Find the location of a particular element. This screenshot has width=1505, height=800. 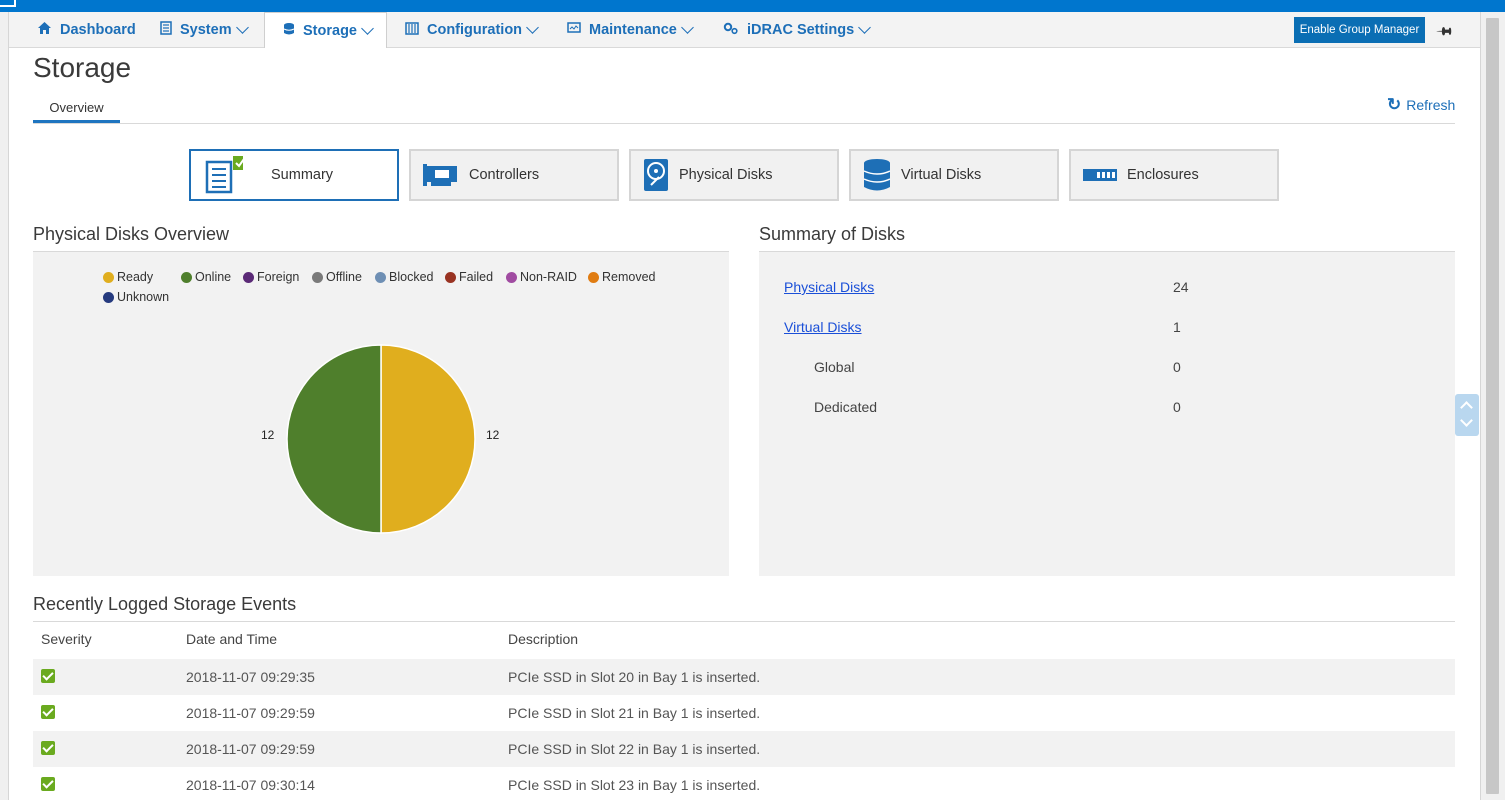

legend-item-ready: Ready is located at coordinates (128, 277).